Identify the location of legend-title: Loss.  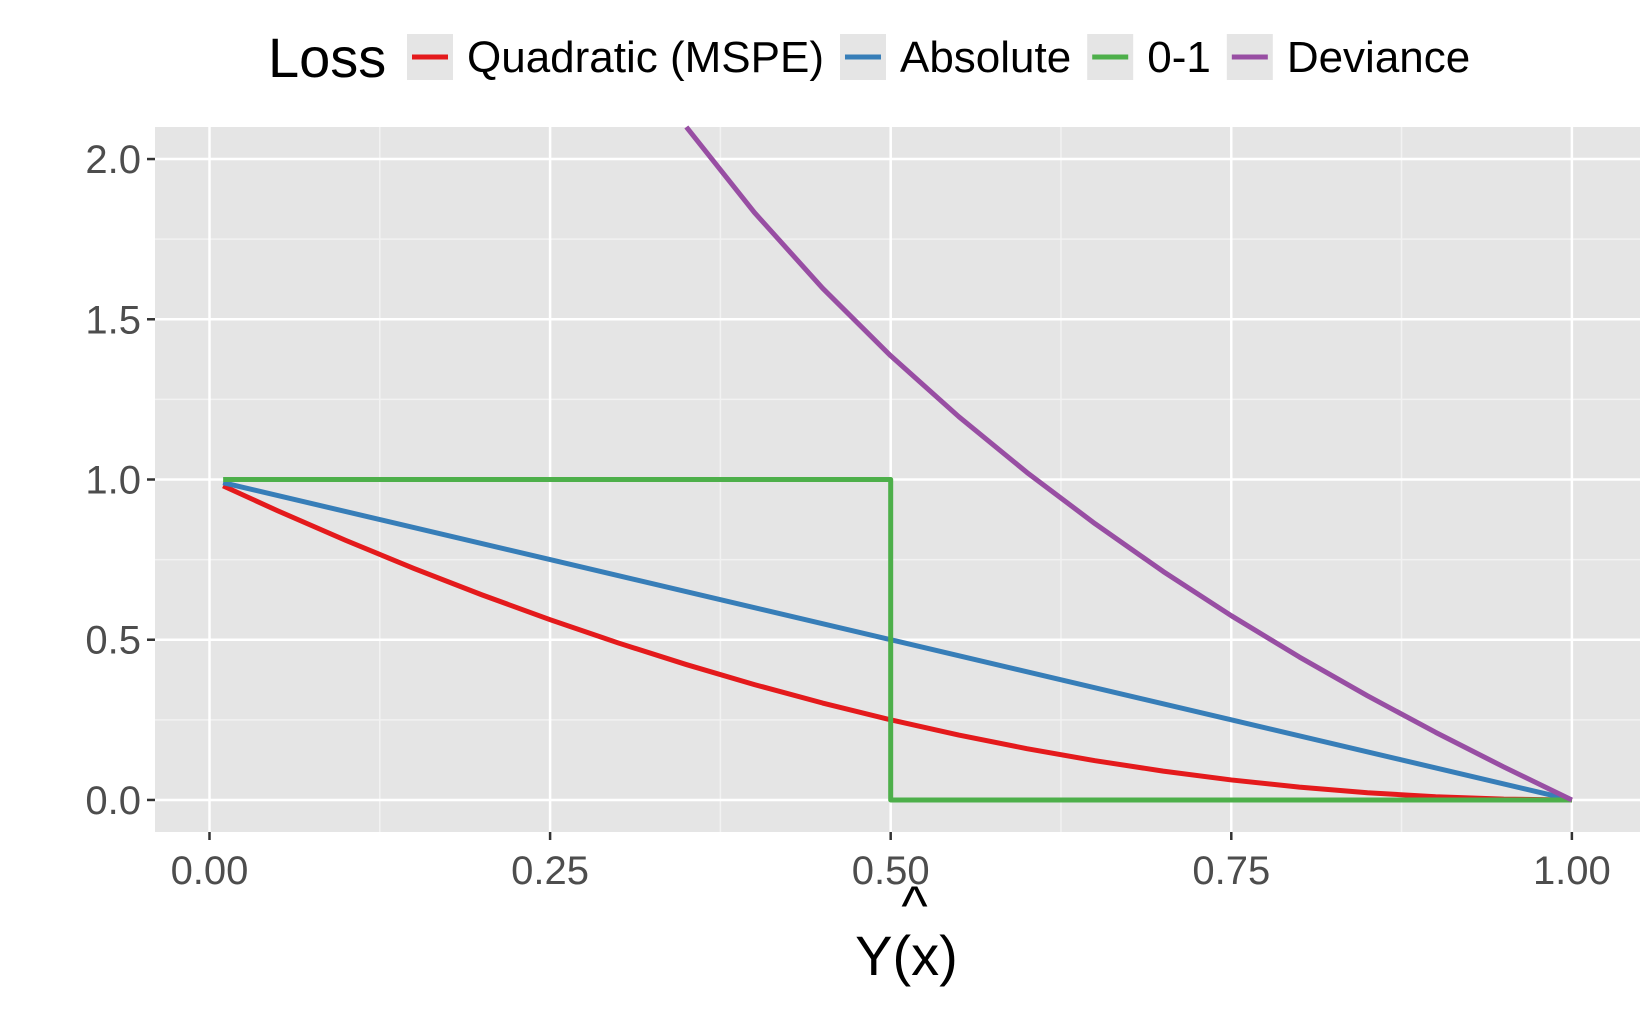
(327, 57).